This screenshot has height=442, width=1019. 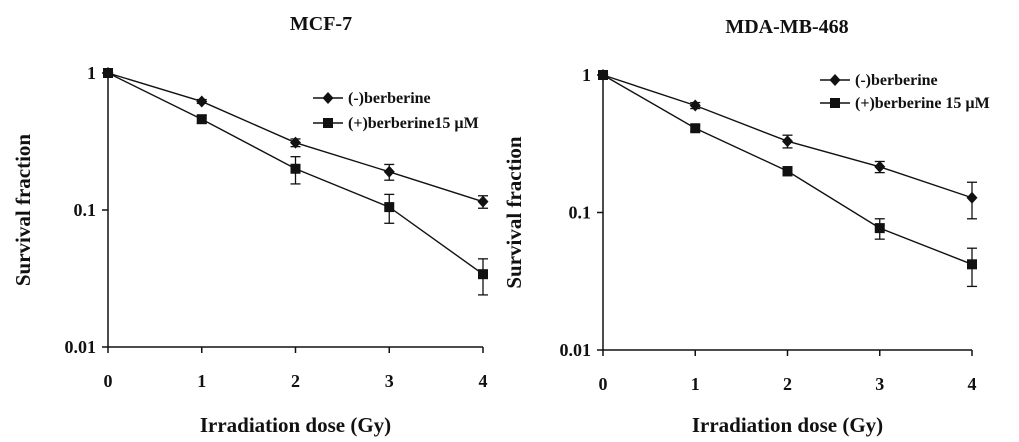 I want to click on legend-label: (+)berberine 15 µM, so click(x=922, y=103).